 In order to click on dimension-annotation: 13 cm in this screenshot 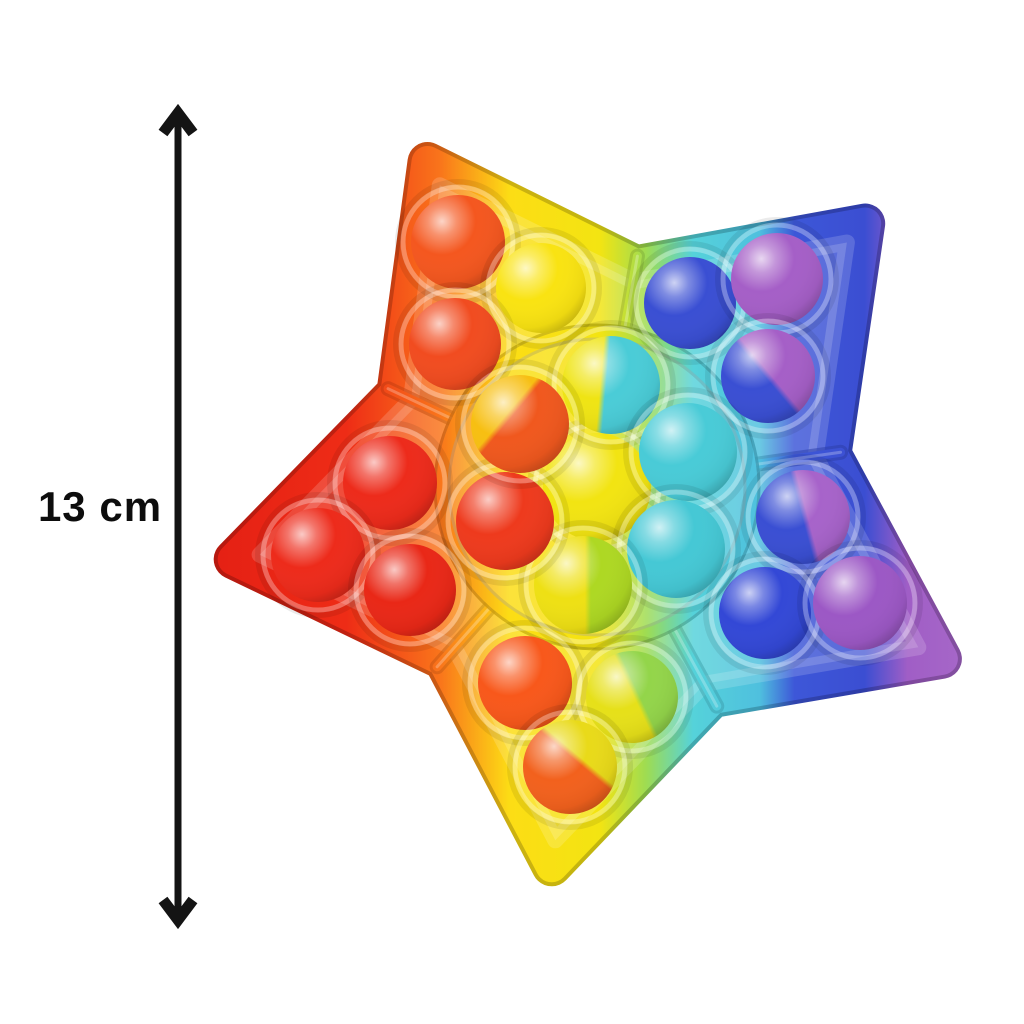, I will do `click(118, 516)`.